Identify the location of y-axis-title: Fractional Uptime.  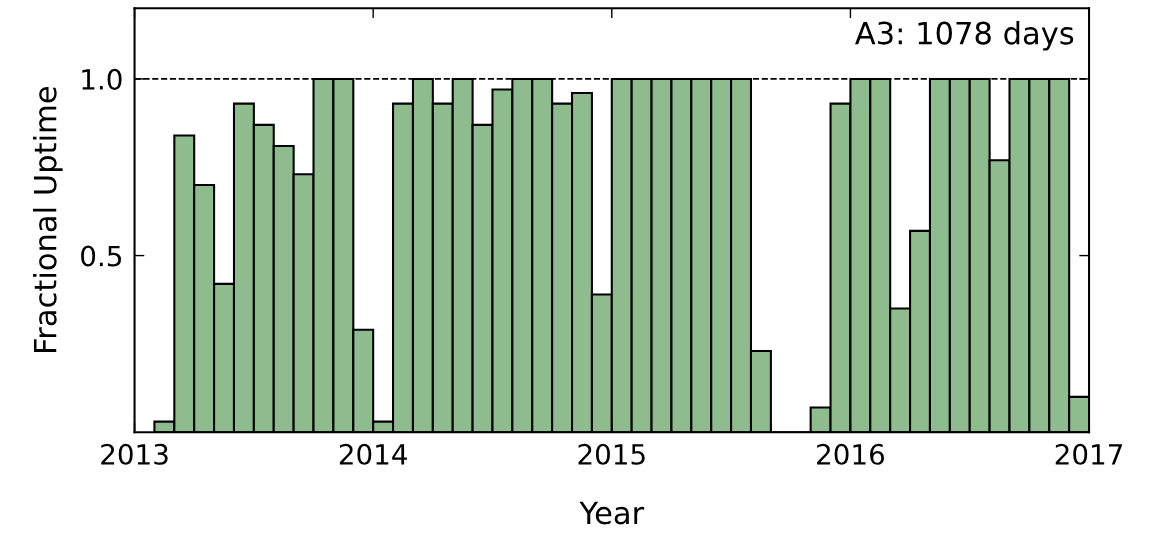
(48, 220).